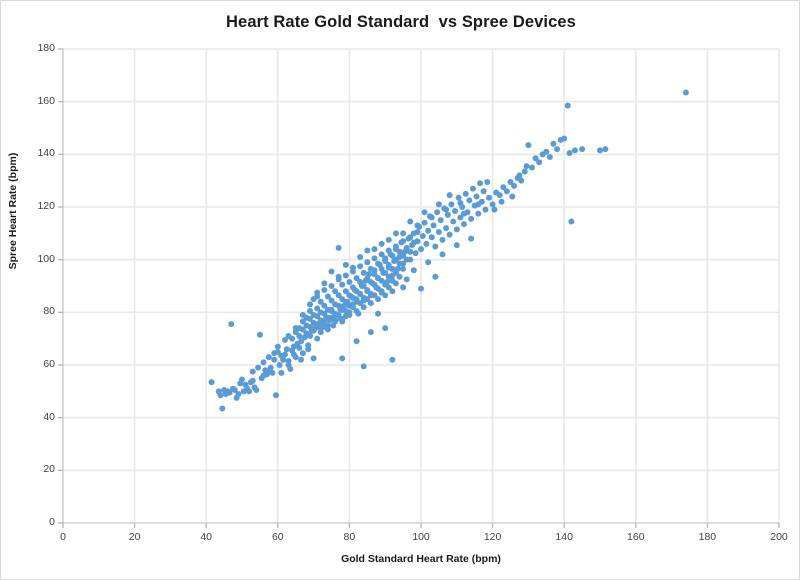 The width and height of the screenshot is (800, 580). What do you see at coordinates (46, 100) in the screenshot?
I see `y-tick-label: 160` at bounding box center [46, 100].